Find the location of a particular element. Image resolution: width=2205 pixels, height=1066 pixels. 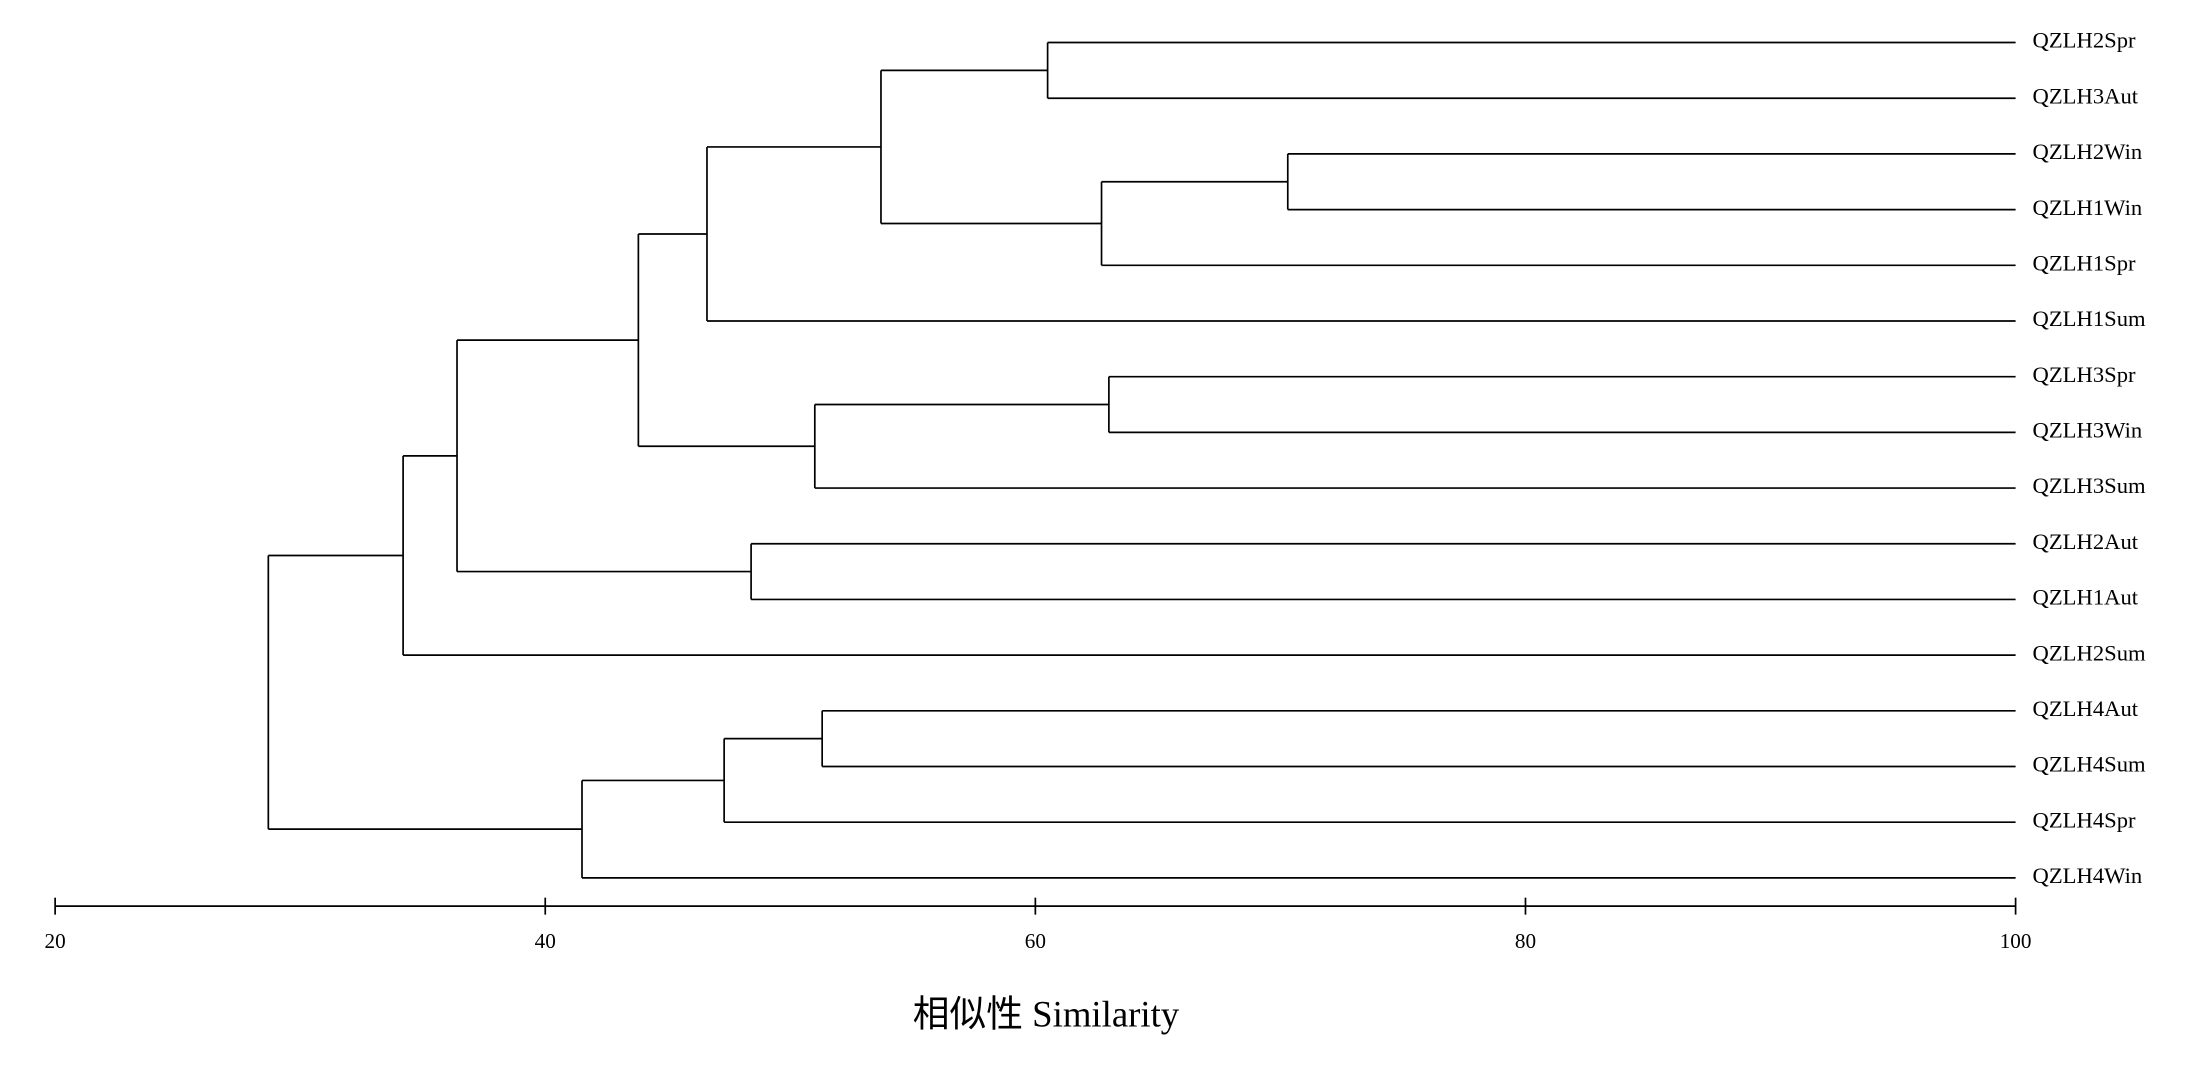

x-tick-label: 100 is located at coordinates (2016, 941).